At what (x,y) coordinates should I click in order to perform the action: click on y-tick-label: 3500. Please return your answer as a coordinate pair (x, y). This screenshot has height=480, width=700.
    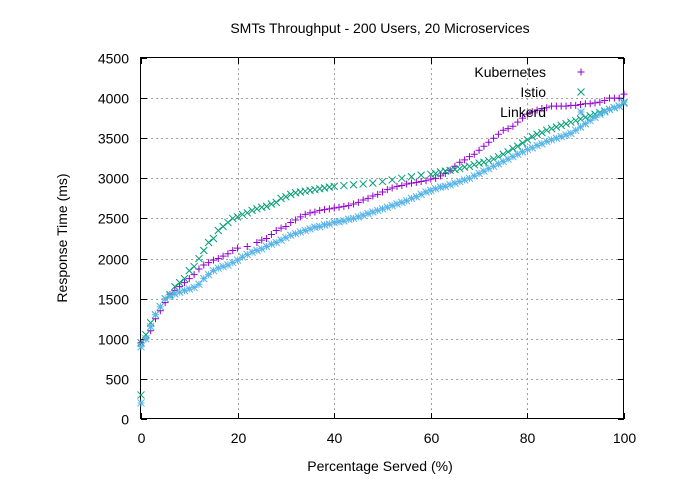
    Looking at the image, I should click on (113, 139).